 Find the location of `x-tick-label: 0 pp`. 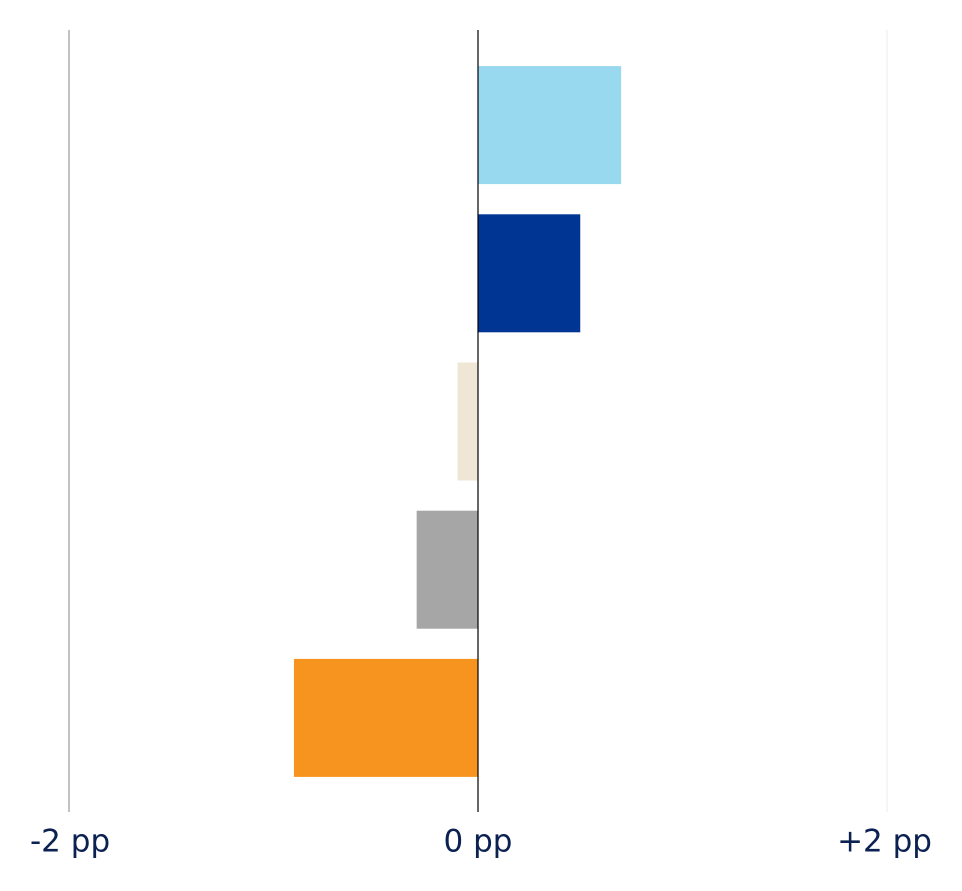

x-tick-label: 0 pp is located at coordinates (478, 842).